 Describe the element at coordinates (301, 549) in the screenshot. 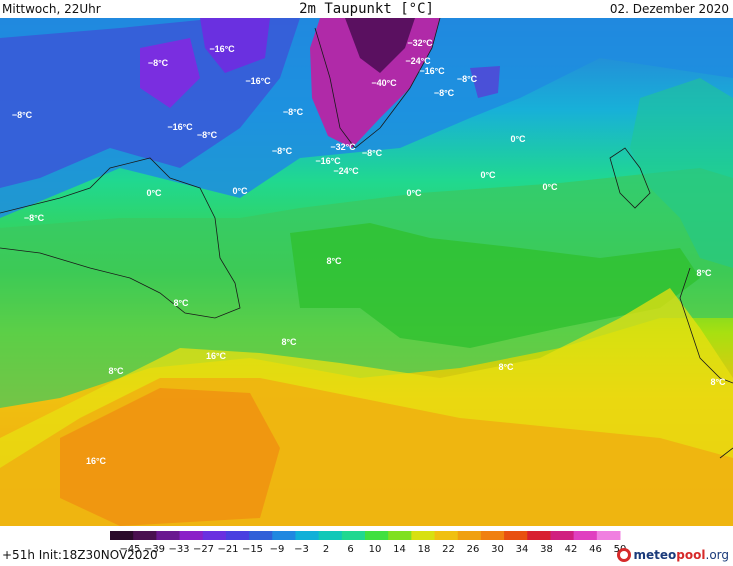

I see `legend-tick-label: −3` at that location.